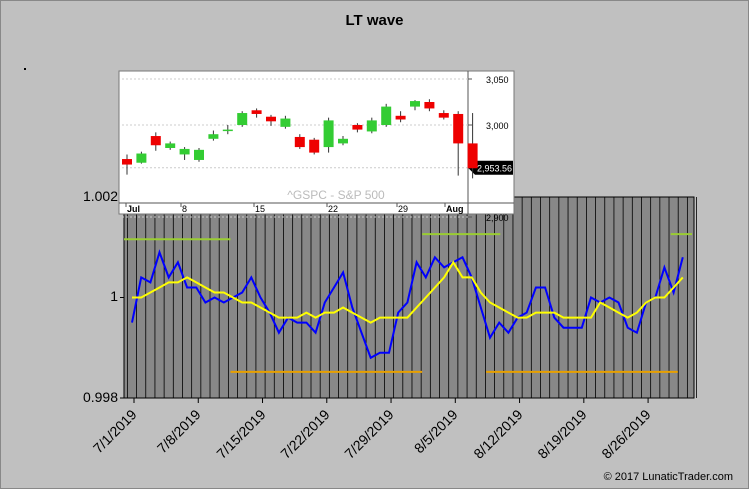 The height and width of the screenshot is (489, 749). What do you see at coordinates (455, 209) in the screenshot?
I see `inset-date-label: Aug` at bounding box center [455, 209].